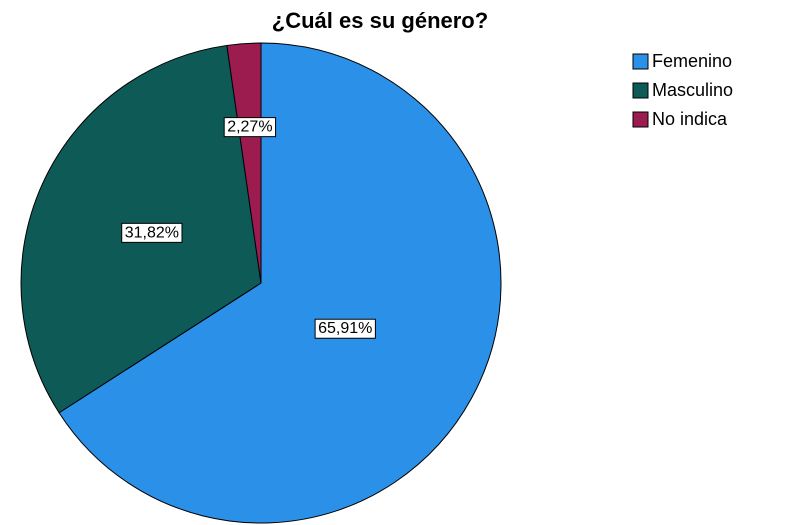  I want to click on data-label: 31,82%, so click(152, 232).